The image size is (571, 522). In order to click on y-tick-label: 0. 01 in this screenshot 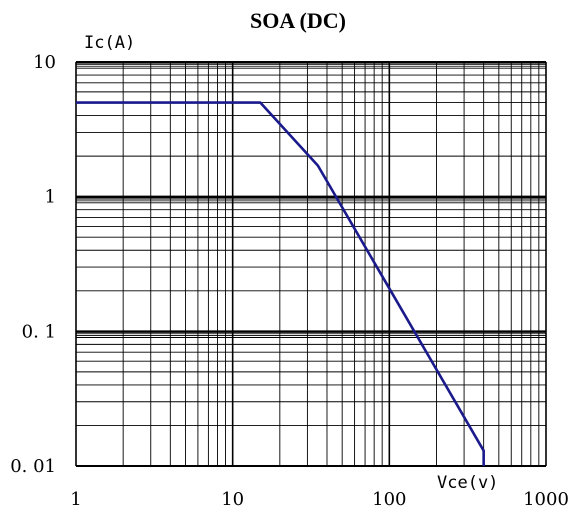, I will do `click(33, 466)`.